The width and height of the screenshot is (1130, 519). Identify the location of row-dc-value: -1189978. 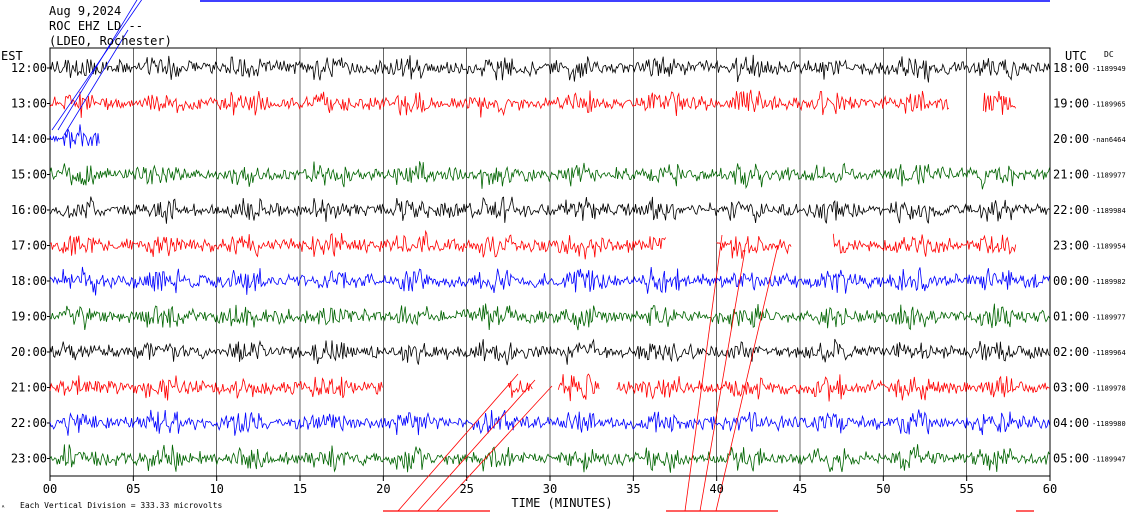
(1109, 389).